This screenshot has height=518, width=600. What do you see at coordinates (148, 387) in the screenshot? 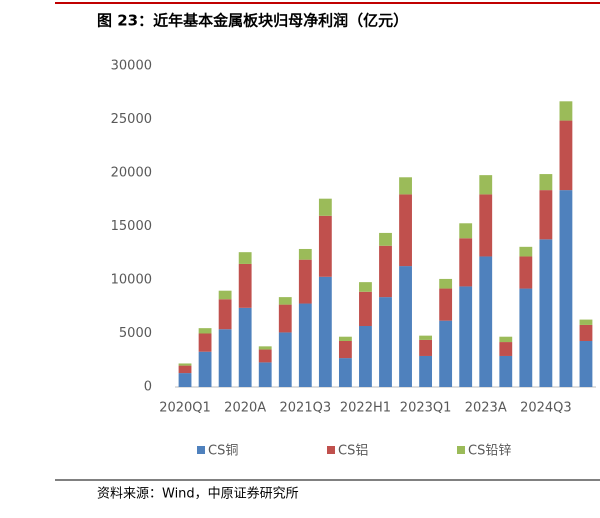
I see `y-tick-label: 0` at bounding box center [148, 387].